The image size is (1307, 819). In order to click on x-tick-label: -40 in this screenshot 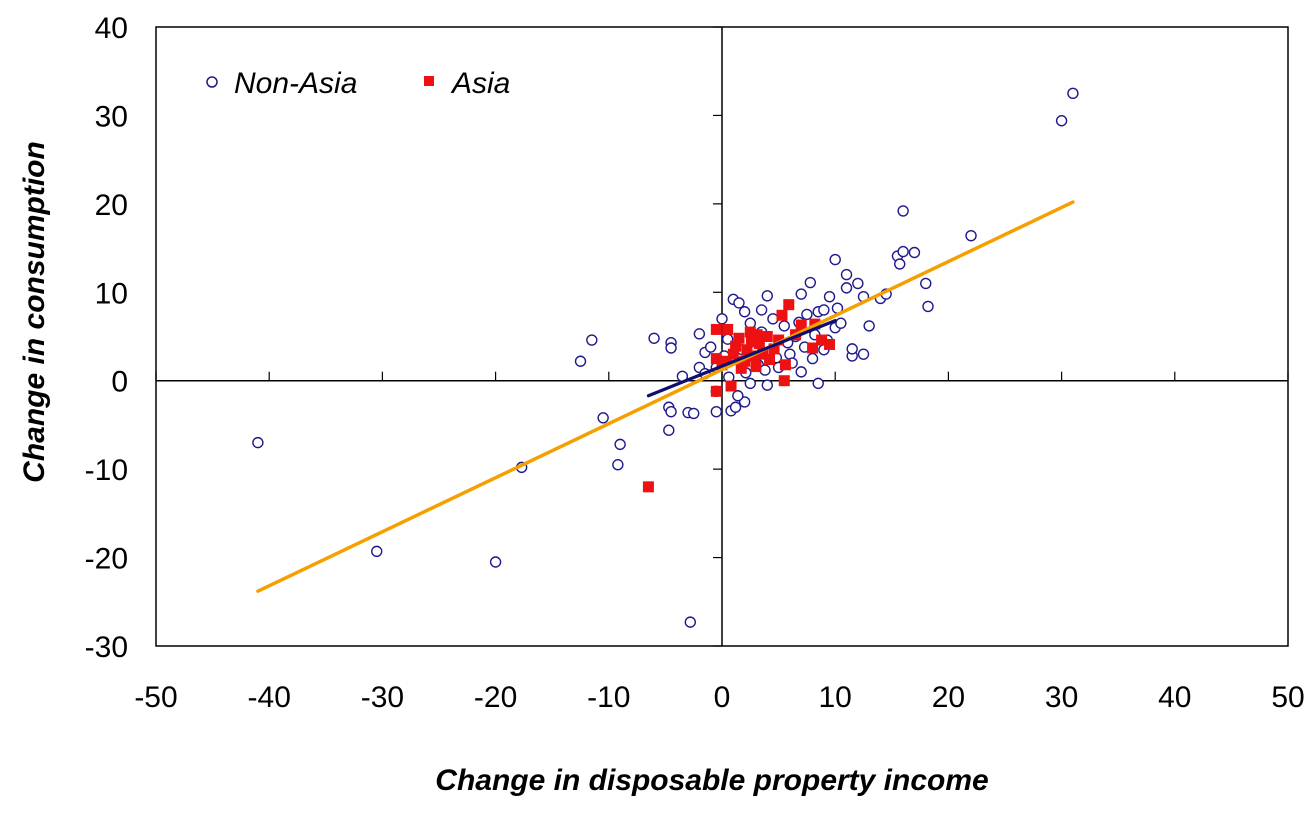, I will do `click(269, 697)`.